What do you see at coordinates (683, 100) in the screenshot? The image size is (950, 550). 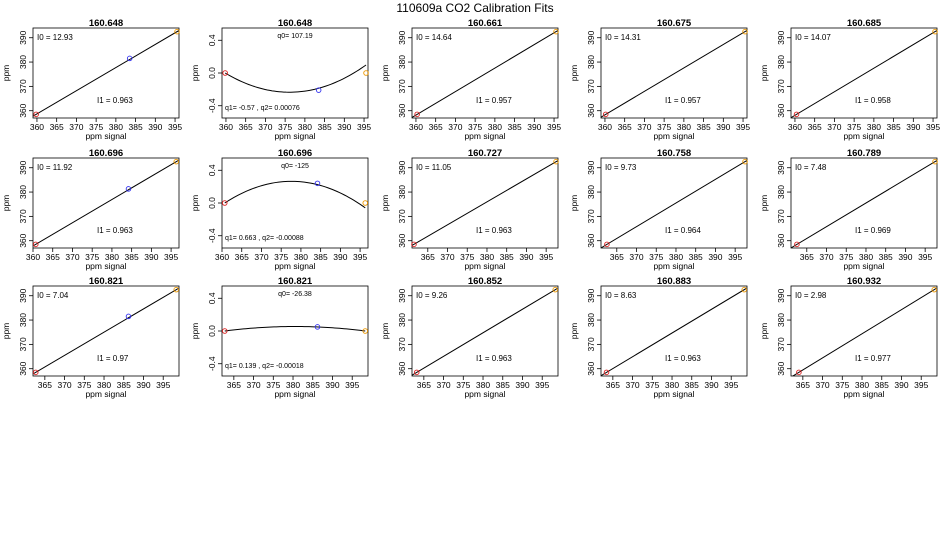 I see `fit-slope-label: I1 = 0.957` at bounding box center [683, 100].